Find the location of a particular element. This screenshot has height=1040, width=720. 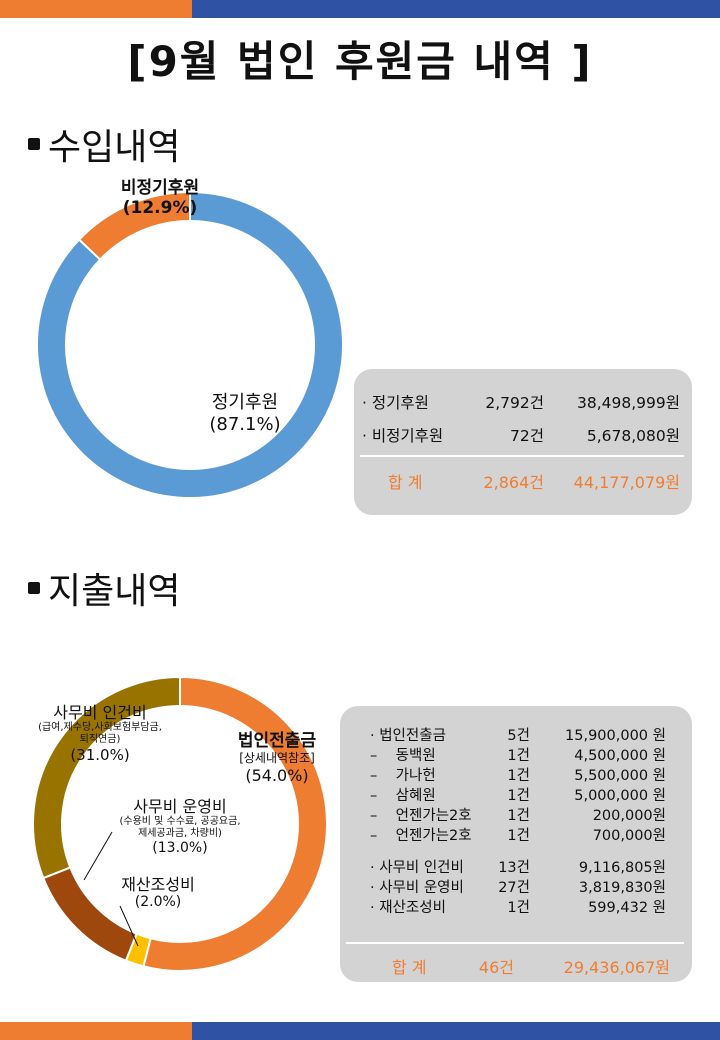

income-row-irregular: · 비정기후원 72건 5,678,080원 is located at coordinates (521, 435).